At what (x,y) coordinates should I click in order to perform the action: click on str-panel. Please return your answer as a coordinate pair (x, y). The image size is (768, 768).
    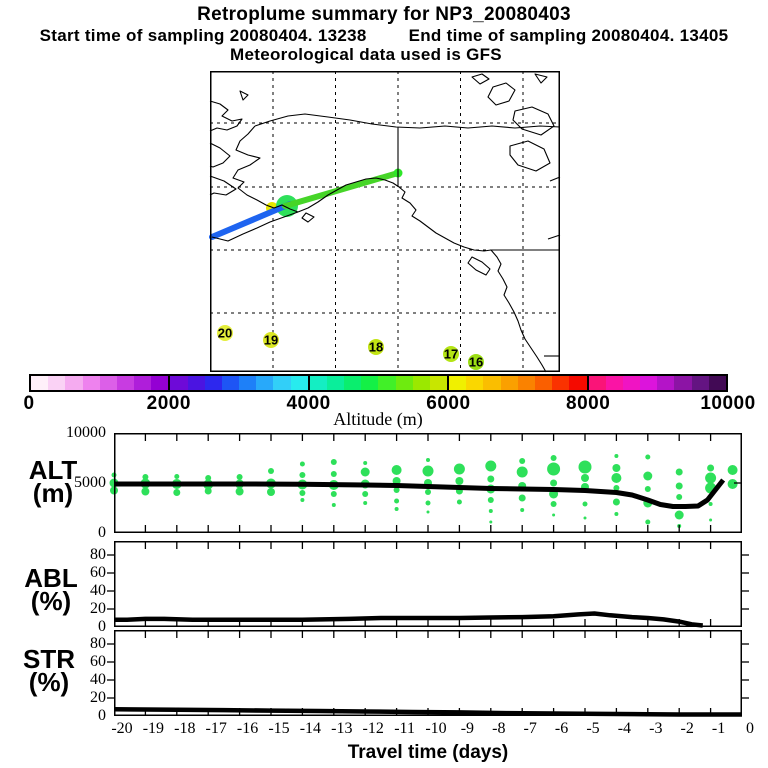
    Looking at the image, I should click on (428, 673).